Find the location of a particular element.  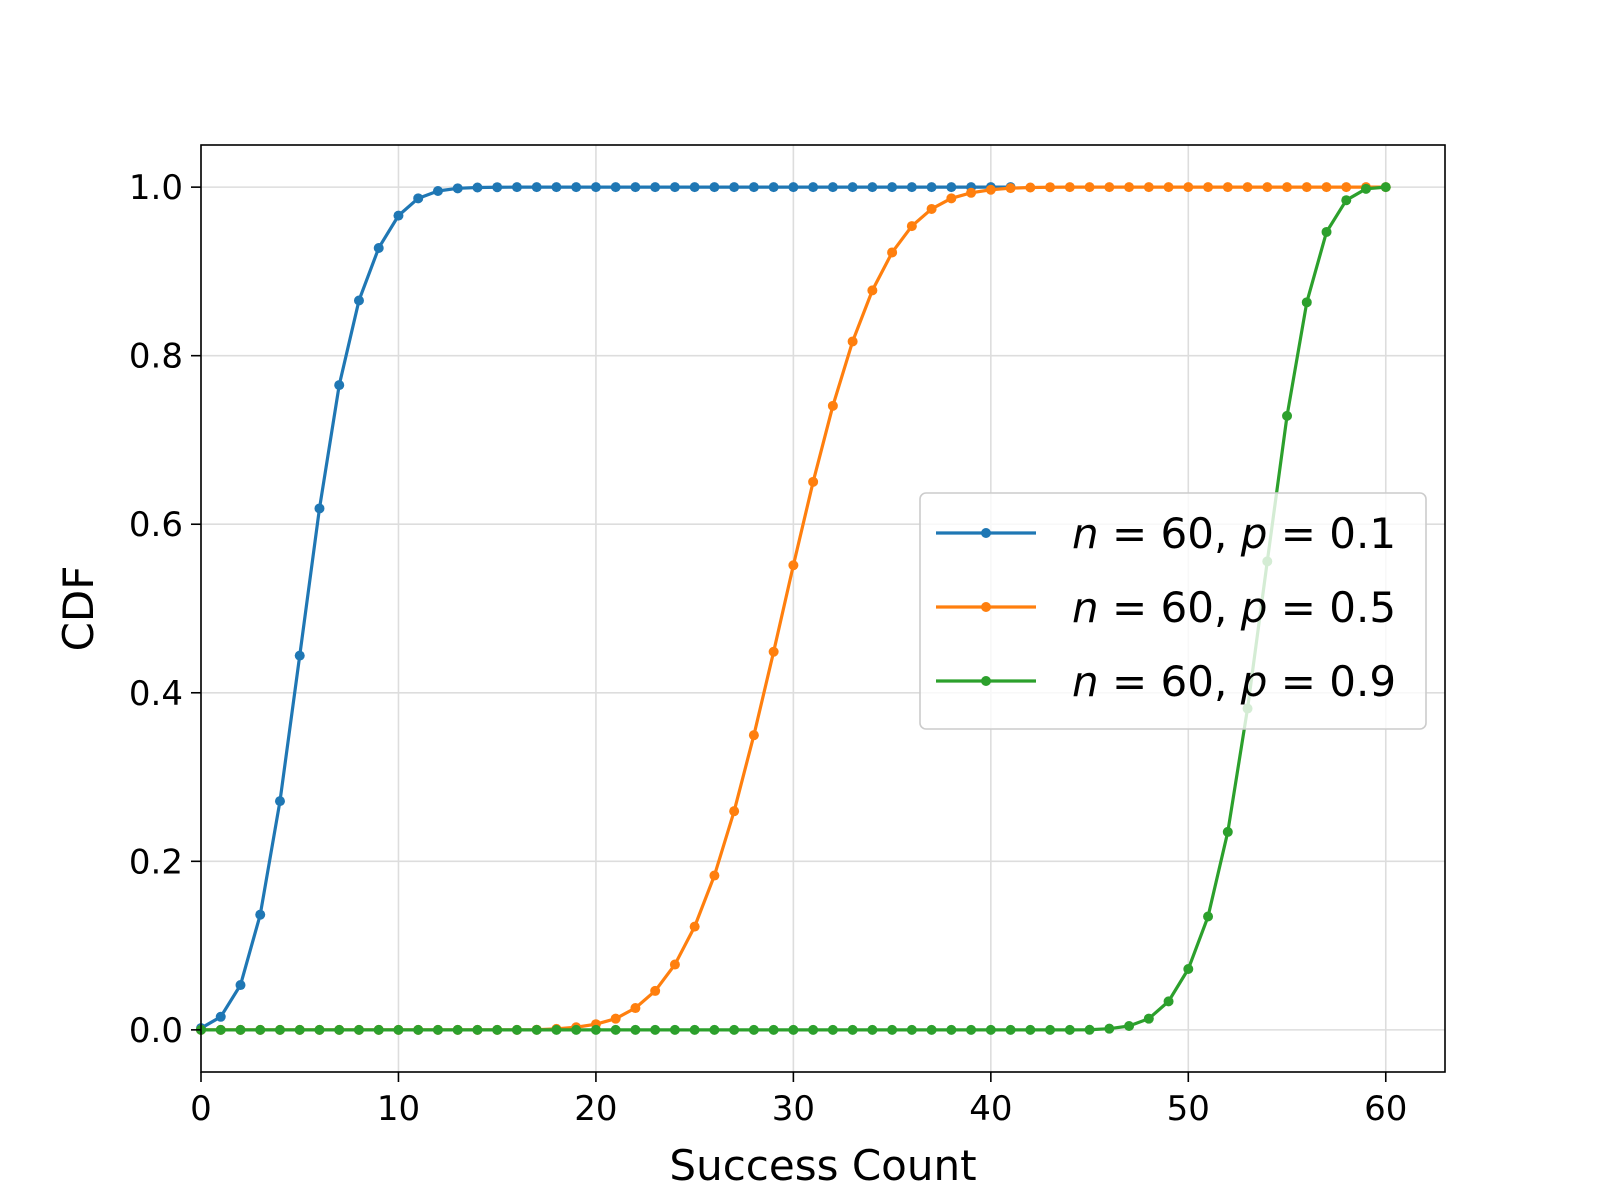

x-tick-label: 0 is located at coordinates (201, 1109).